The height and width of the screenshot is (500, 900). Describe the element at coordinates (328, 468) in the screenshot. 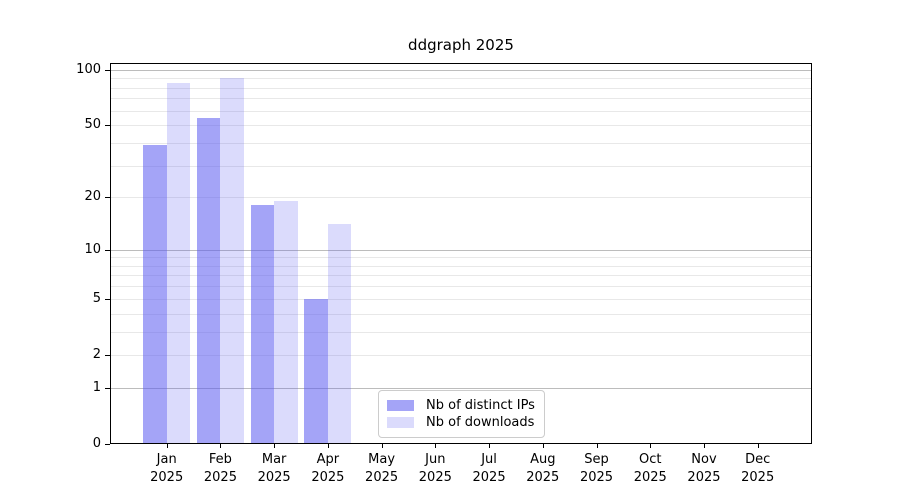

I see `x-tick-label: Apr 2025` at that location.